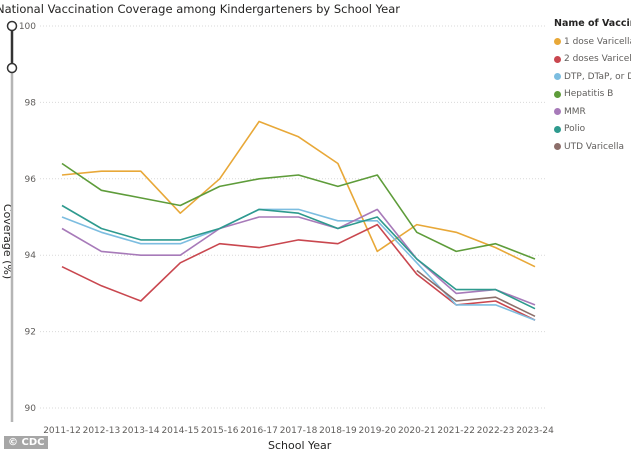 The height and width of the screenshot is (452, 631). Describe the element at coordinates (597, 41) in the screenshot. I see `legend-label: 1 dose Varicella` at that location.